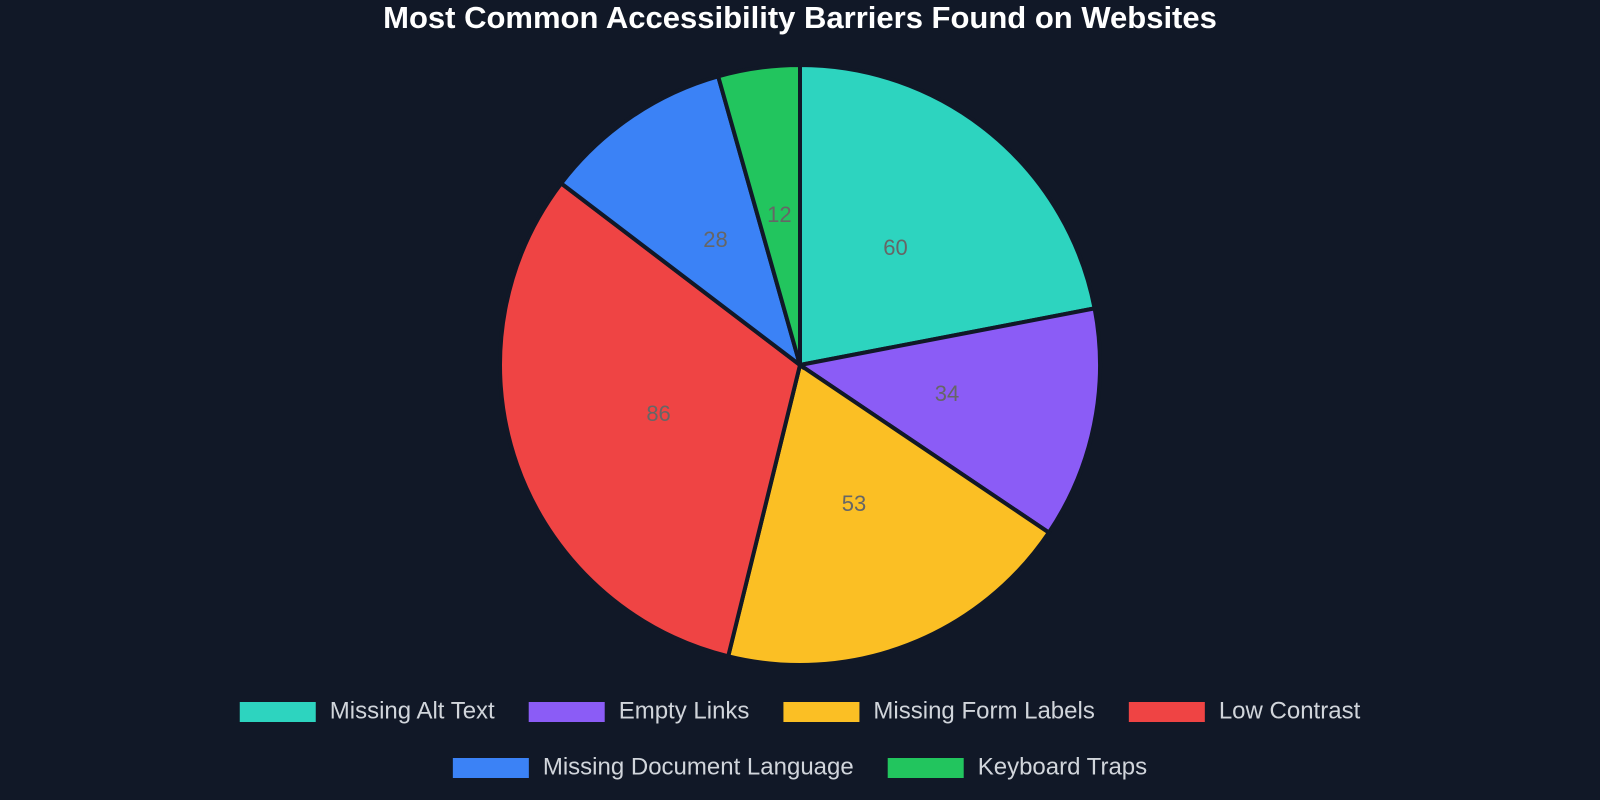 The width and height of the screenshot is (1600, 800). What do you see at coordinates (1290, 710) in the screenshot?
I see `legend-label: Low Contrast` at bounding box center [1290, 710].